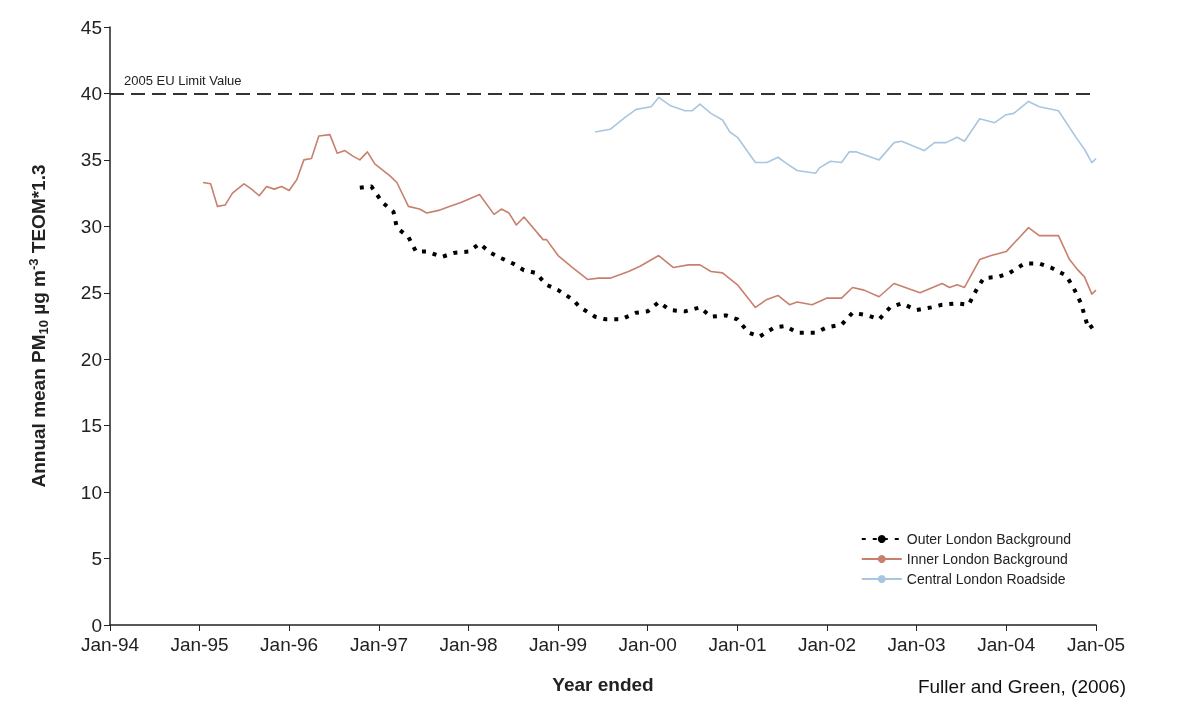 This screenshot has width=1186, height=706. What do you see at coordinates (96, 559) in the screenshot?
I see `y-tick-label: 5` at bounding box center [96, 559].